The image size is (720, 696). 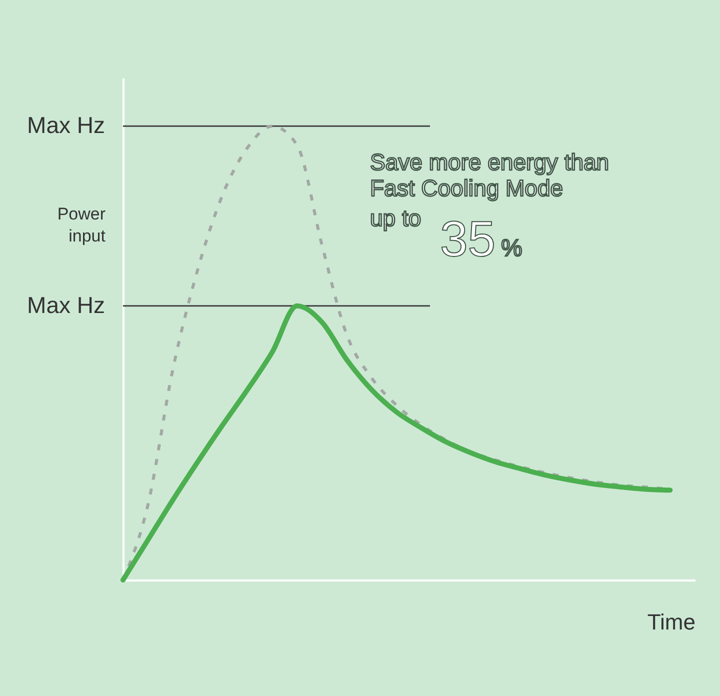 What do you see at coordinates (468, 239) in the screenshot?
I see `annotation: 35` at bounding box center [468, 239].